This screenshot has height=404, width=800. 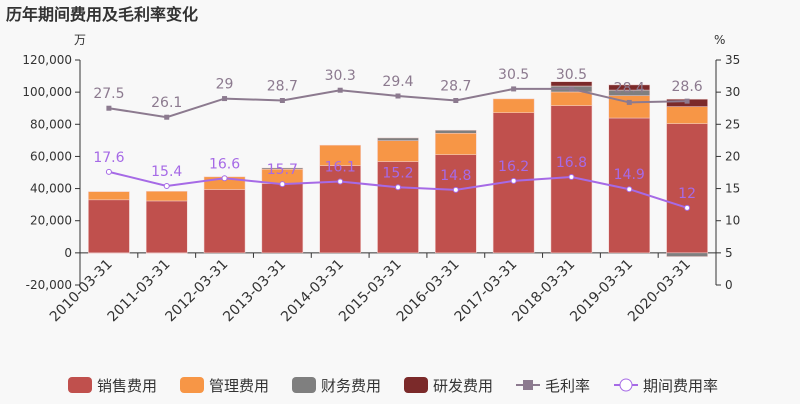 I want to click on data-label: 28.6, so click(x=687, y=87).